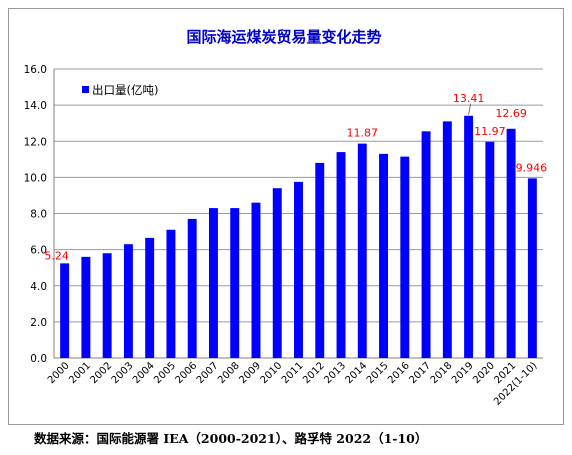 The width and height of the screenshot is (572, 455). Describe the element at coordinates (484, 373) in the screenshot. I see `x-tick-label: 2020` at that location.